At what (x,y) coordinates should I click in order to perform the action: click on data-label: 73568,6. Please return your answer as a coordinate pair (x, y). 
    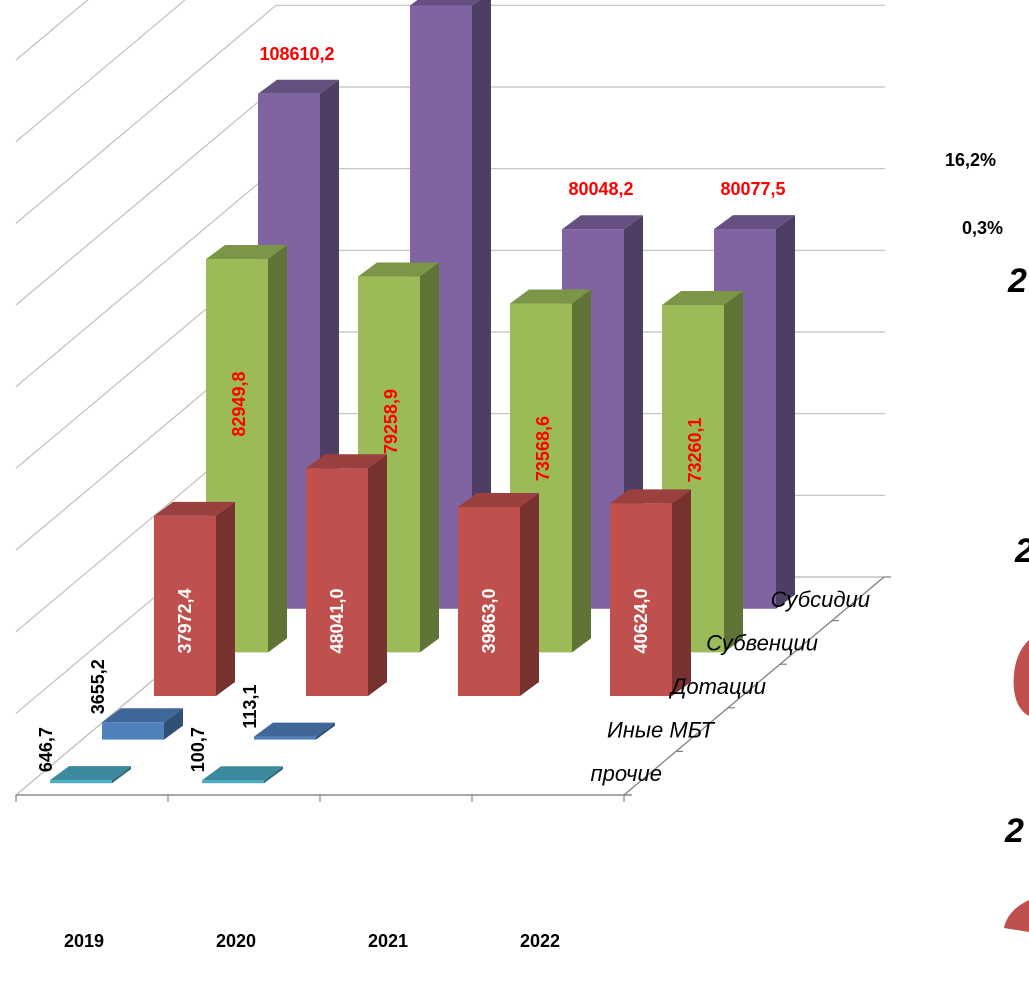
    Looking at the image, I should click on (543, 448).